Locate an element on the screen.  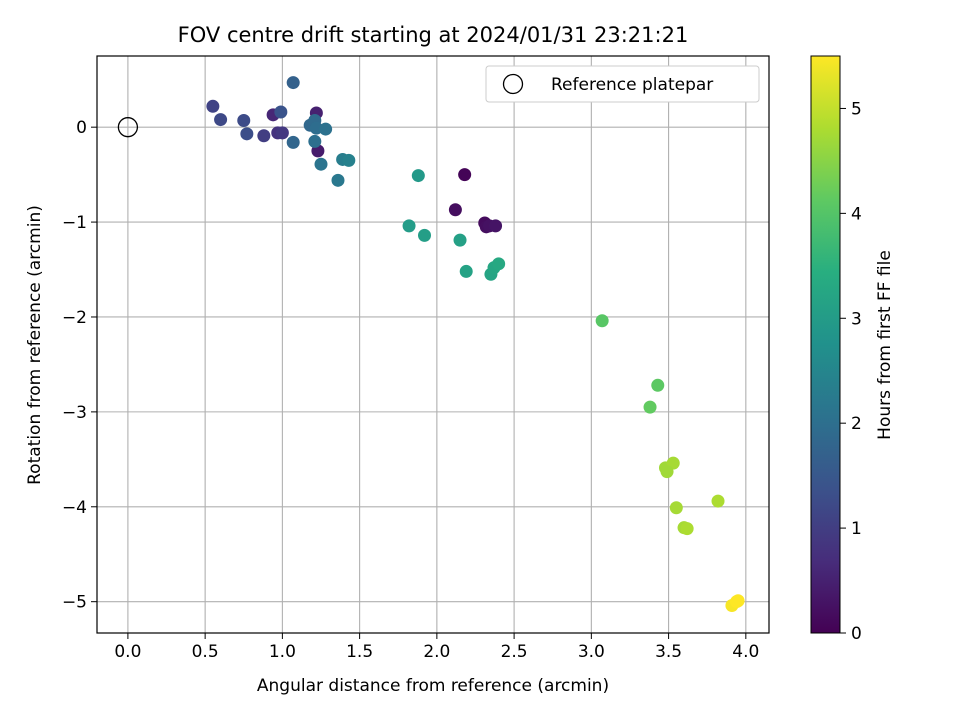
x-axis-label: Angular distance from reference (arcmin) is located at coordinates (433, 686).